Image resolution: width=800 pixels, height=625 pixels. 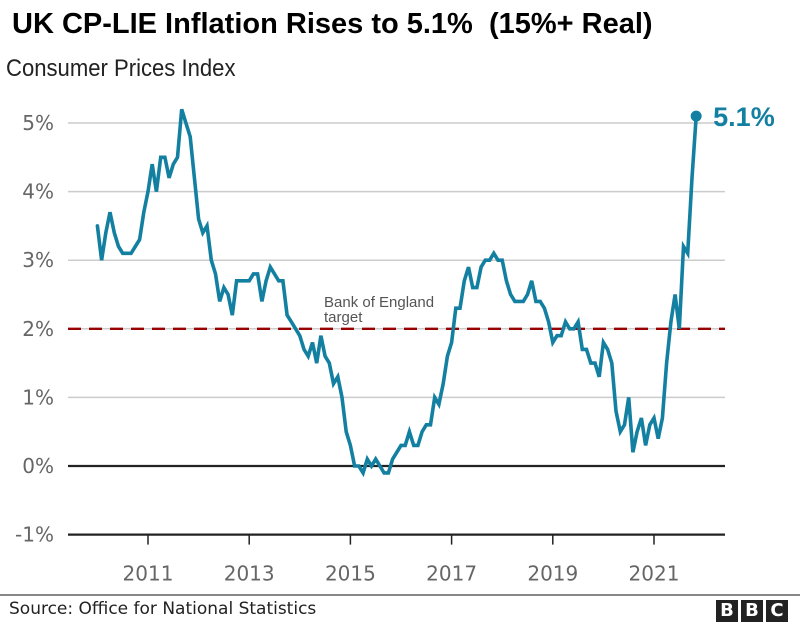 I want to click on x-axis-ticks: 2011 2013 2015 2017 2019 2021, so click(x=401, y=560).